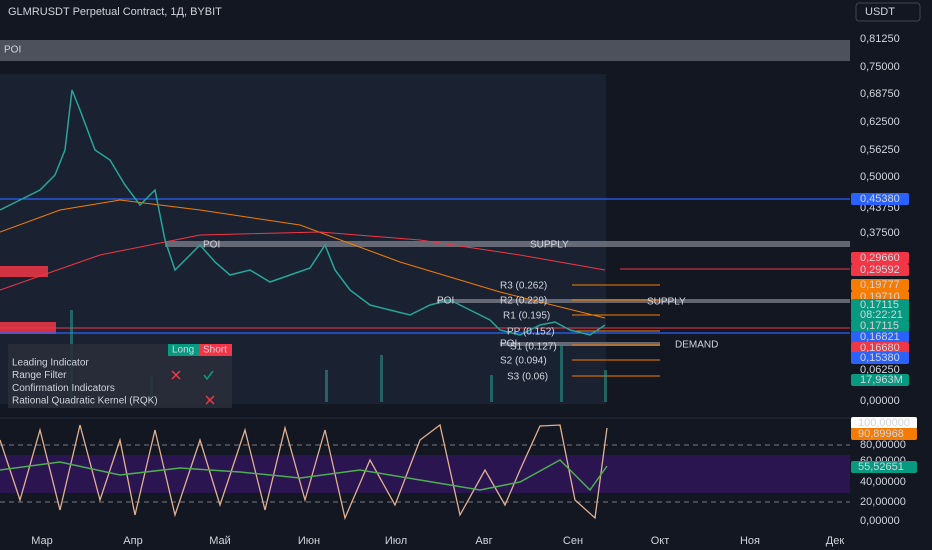  What do you see at coordinates (63, 388) in the screenshot?
I see `table-row-label: Confirmation Indicators` at bounding box center [63, 388].